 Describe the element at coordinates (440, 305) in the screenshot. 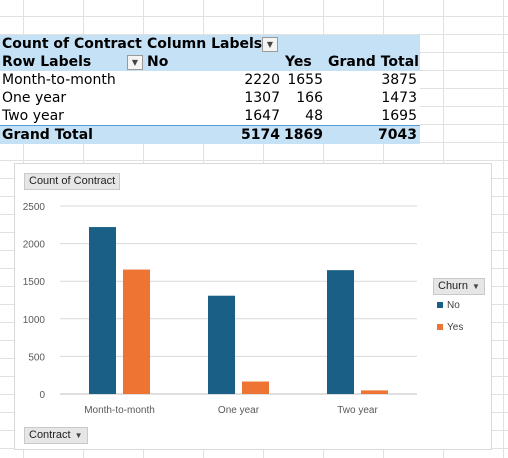

I see `legend-swatch-no` at that location.